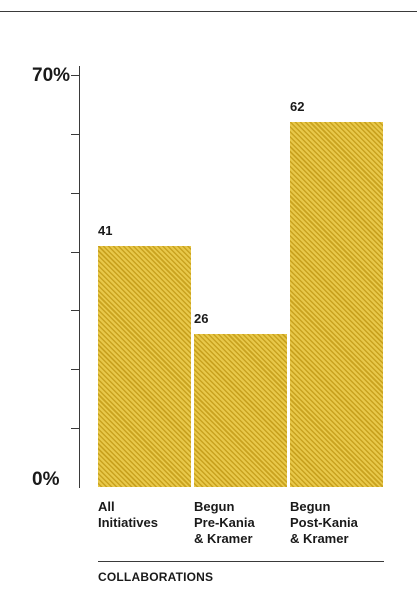  What do you see at coordinates (324, 522) in the screenshot?
I see `x-axis-category-label: Begun Post-Kania & Kramer` at bounding box center [324, 522].